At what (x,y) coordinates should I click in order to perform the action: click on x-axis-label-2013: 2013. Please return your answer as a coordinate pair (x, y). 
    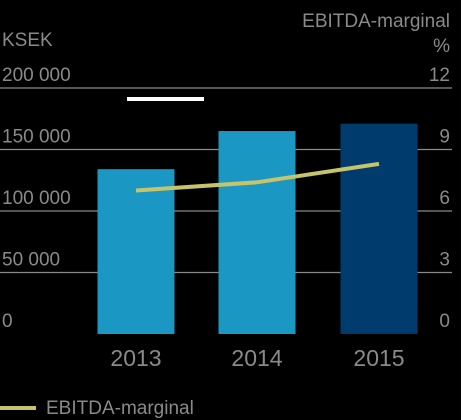
    Looking at the image, I should click on (135, 358).